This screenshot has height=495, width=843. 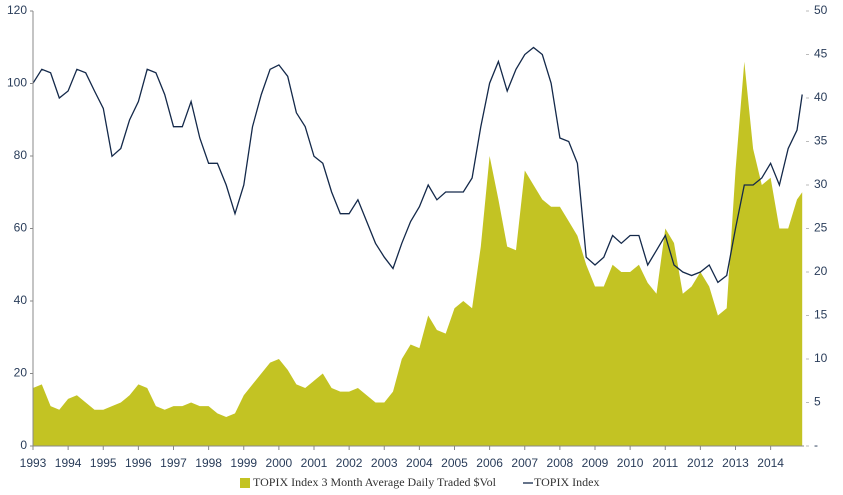 I want to click on y2-tick-label: 50, so click(x=821, y=10).